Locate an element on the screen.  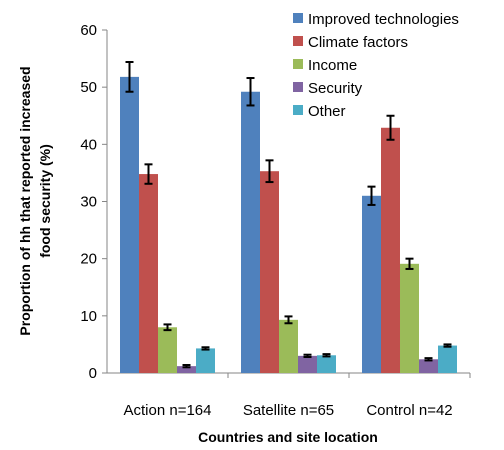
legend-label: Improved technologies is located at coordinates (383, 19).